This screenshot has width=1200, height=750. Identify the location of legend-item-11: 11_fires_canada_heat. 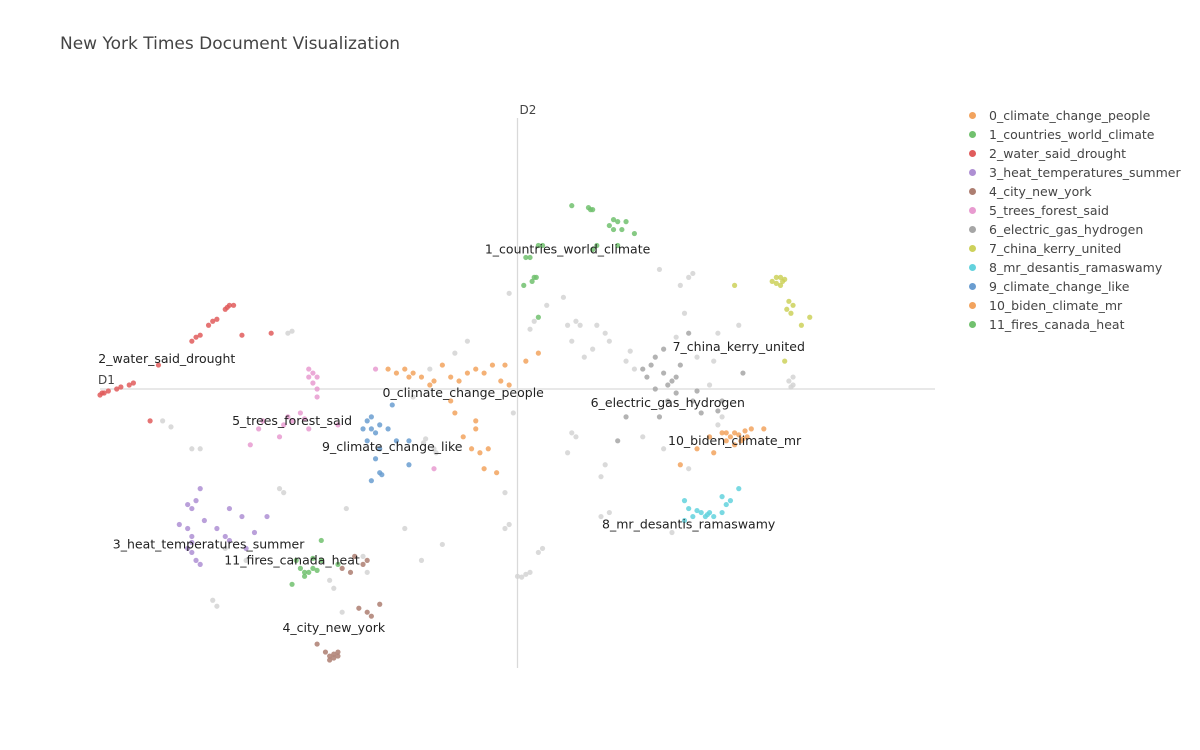
(1073, 324).